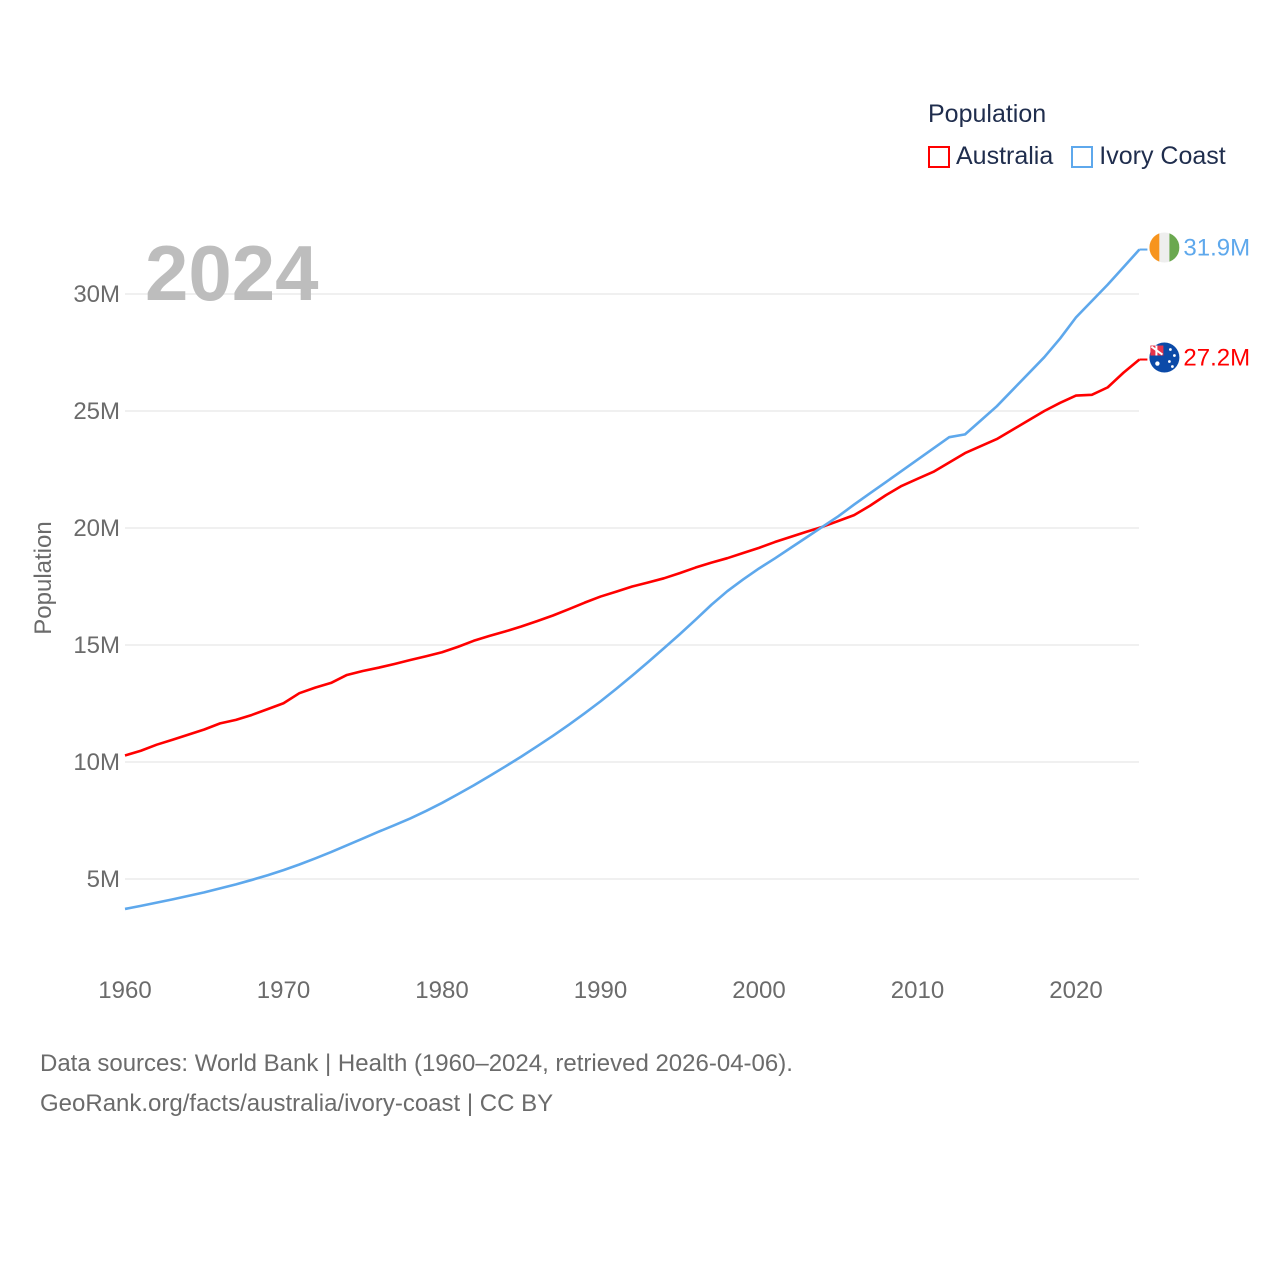  Describe the element at coordinates (96, 587) in the screenshot. I see `y-axis-ticks: 5M 10M 15M 20M 25M 30M` at that location.